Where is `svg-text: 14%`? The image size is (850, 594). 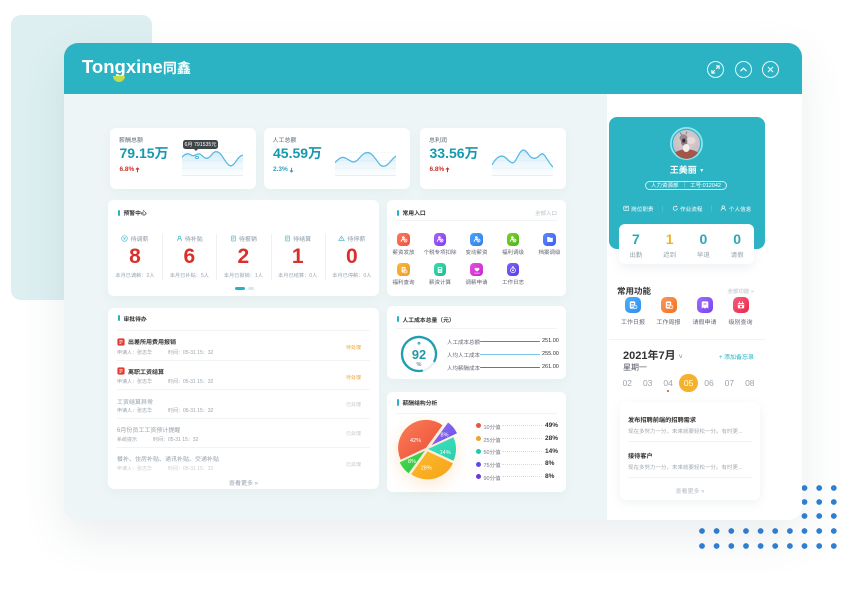
svg-text: 14% is located at coordinates (445, 453).